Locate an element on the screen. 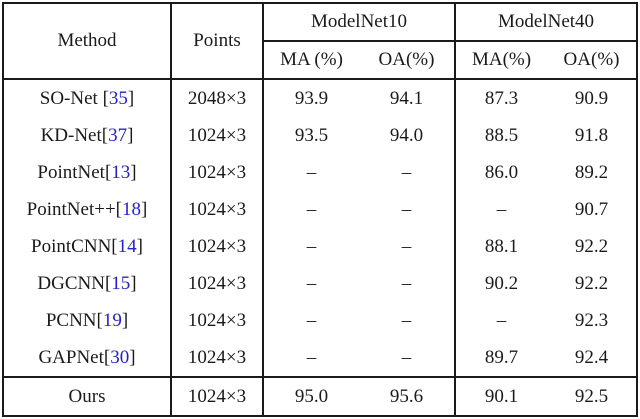  citation-link: 18 is located at coordinates (131, 209).